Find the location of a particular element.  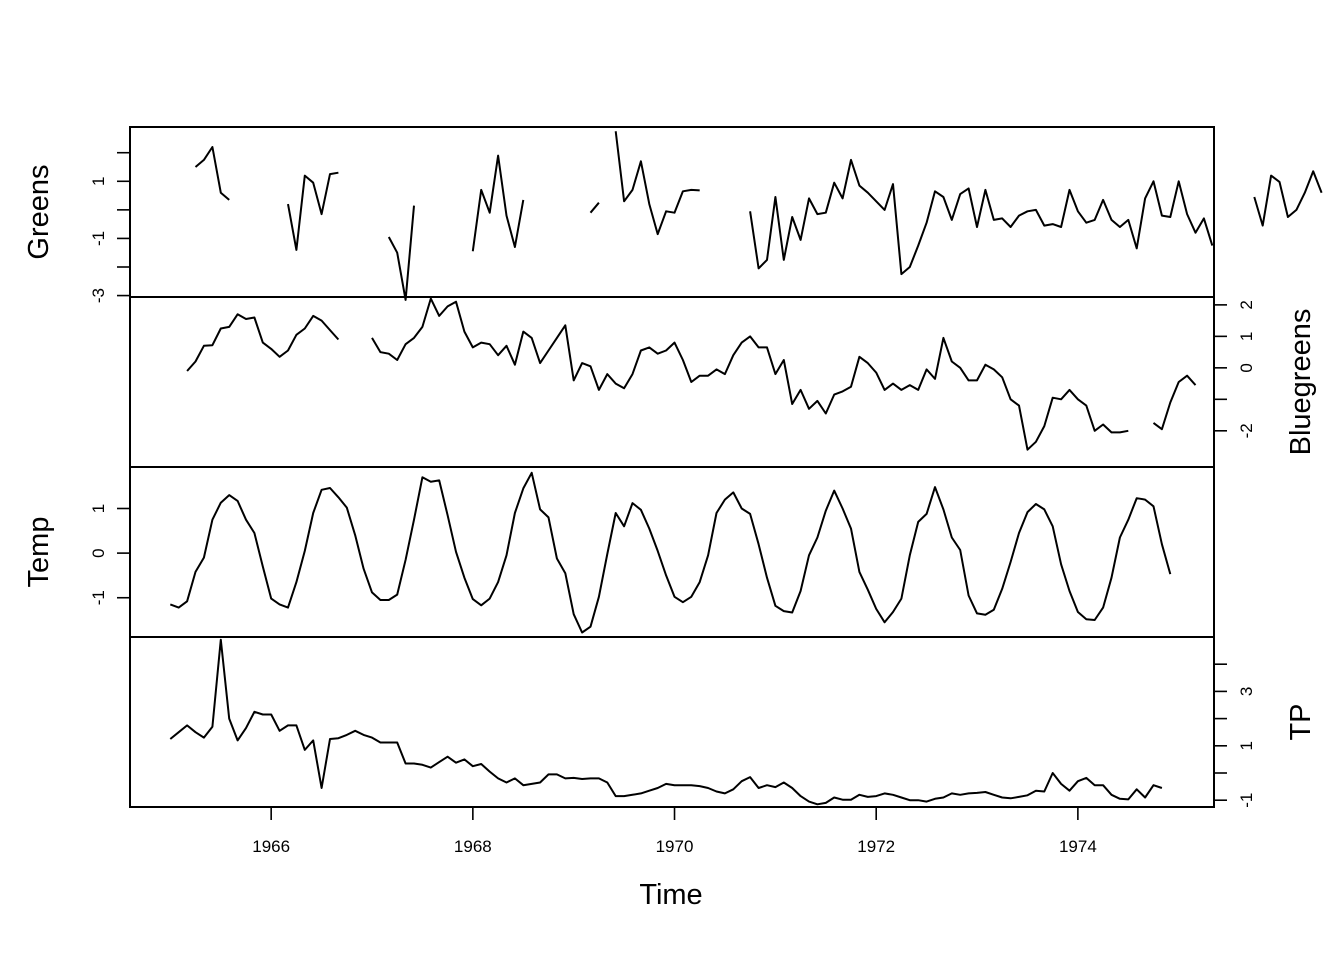

x-tick-label: 1966 is located at coordinates (271, 846).